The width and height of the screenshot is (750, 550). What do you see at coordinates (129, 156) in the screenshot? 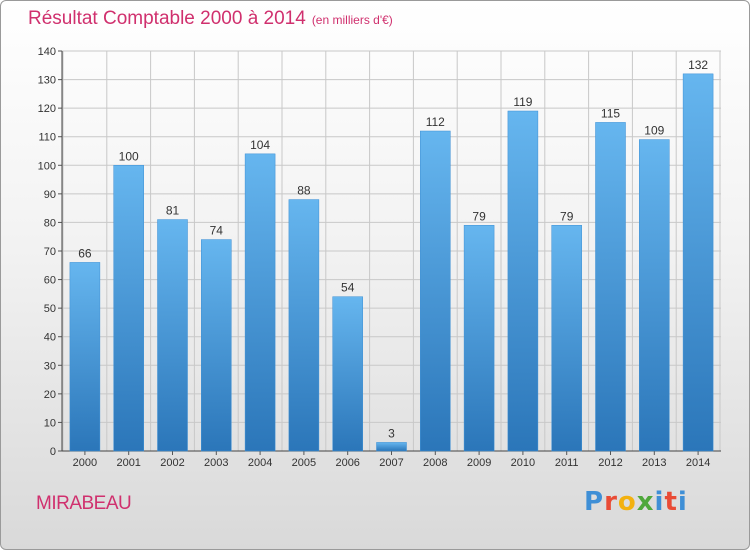
I see `data-label-2001: 100` at bounding box center [129, 156].